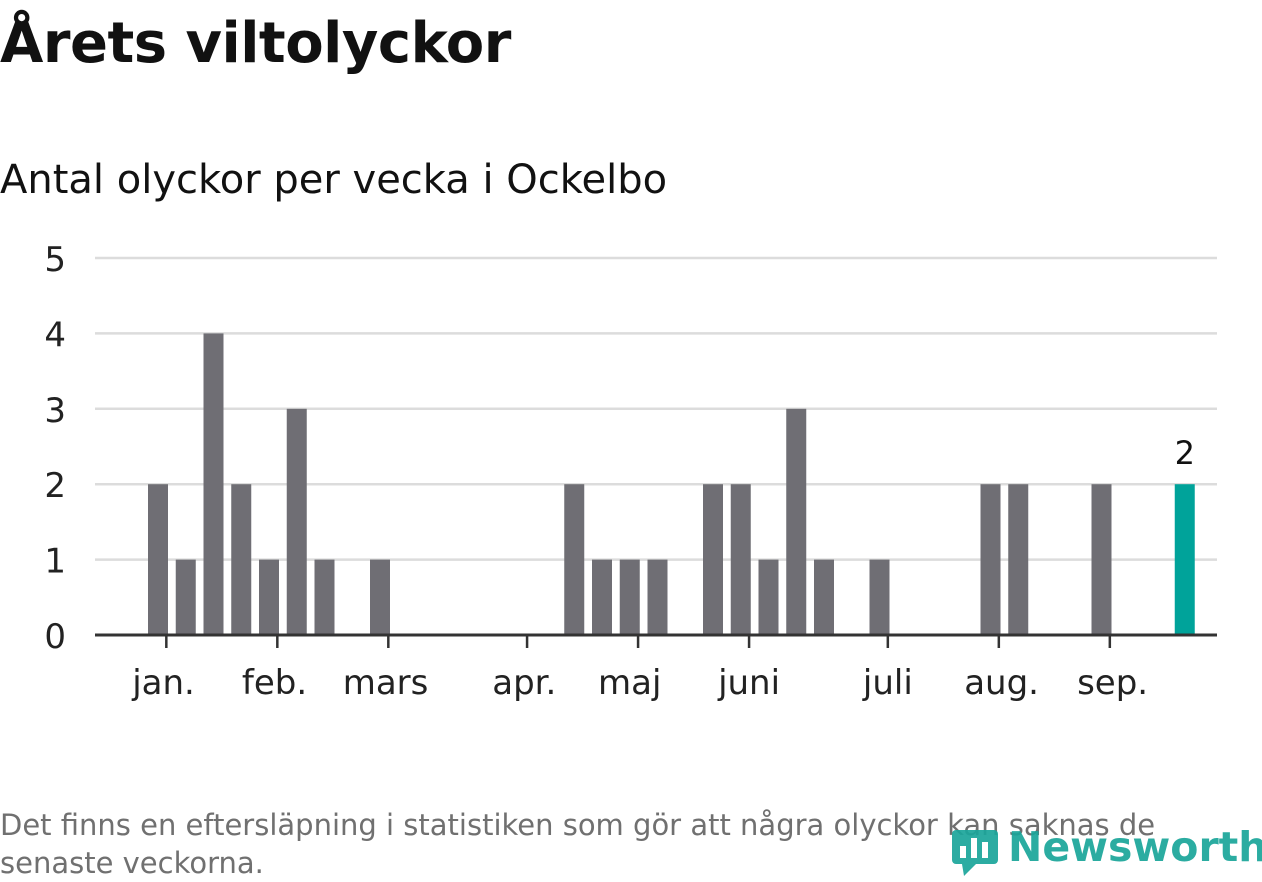  What do you see at coordinates (55, 260) in the screenshot?
I see `y-tick-label: 5` at bounding box center [55, 260].